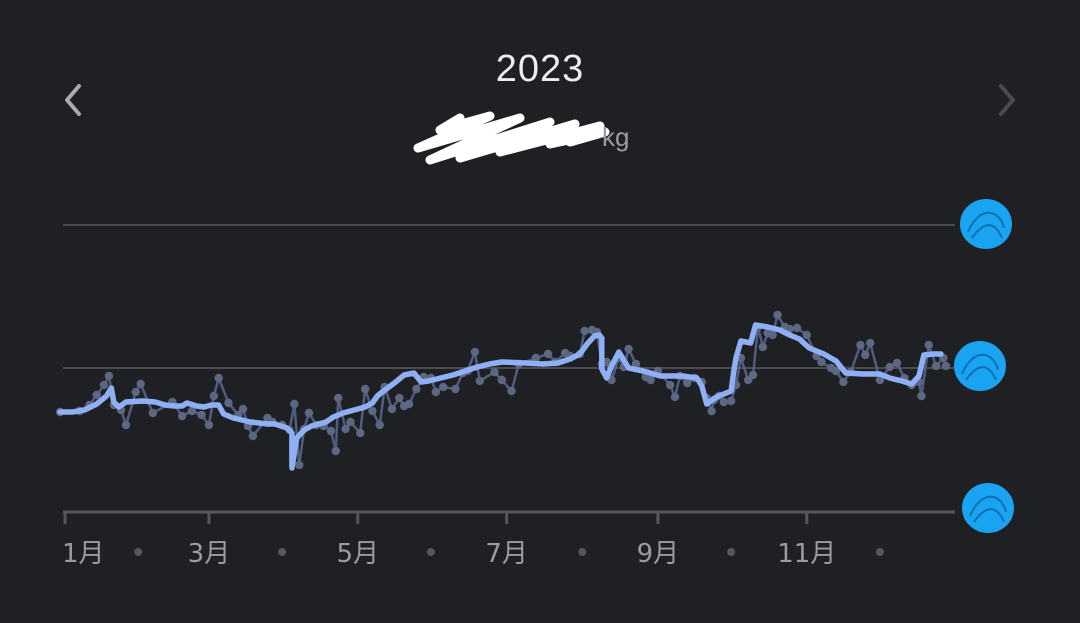  I want to click on x-tick-label: 5月, so click(358, 554).